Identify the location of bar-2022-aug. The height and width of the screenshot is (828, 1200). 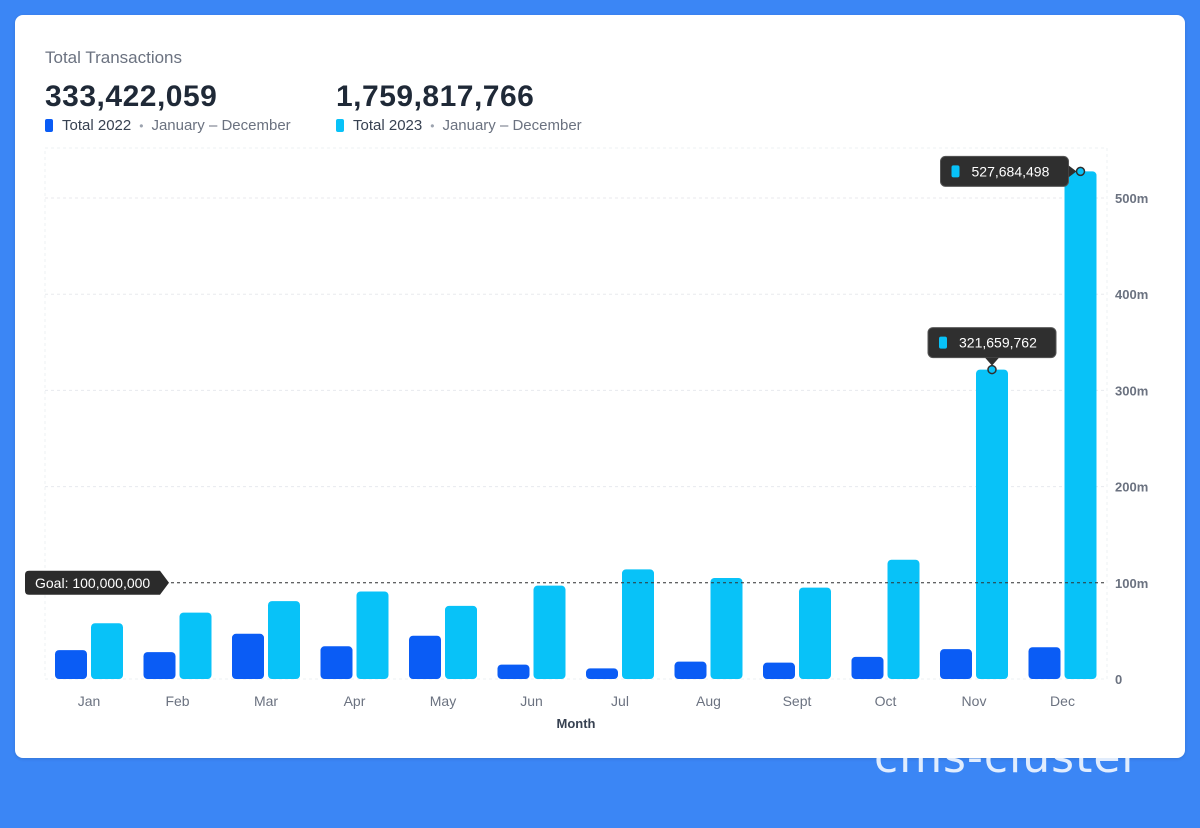
(690, 670).